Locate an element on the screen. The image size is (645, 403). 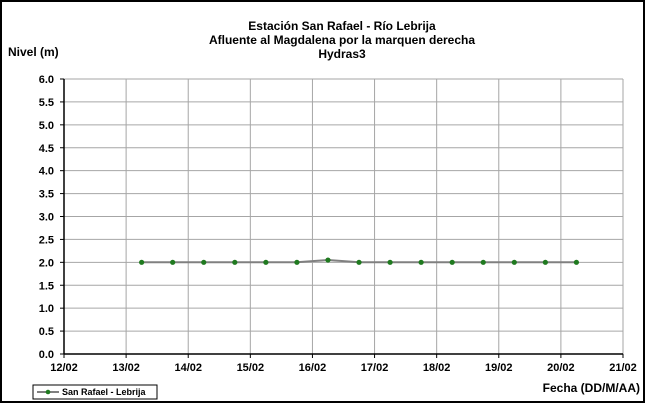
y-tick-label: 4.5 is located at coordinates (46, 149).